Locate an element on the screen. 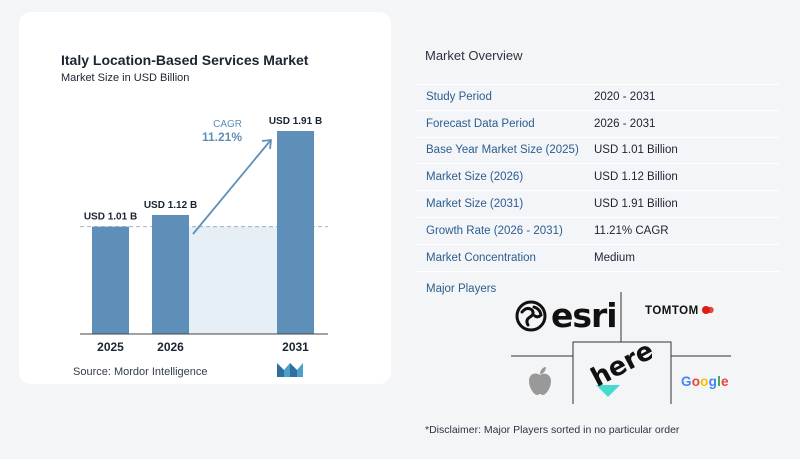 This screenshot has width=800, height=459. esri-logo: esri is located at coordinates (566, 315).